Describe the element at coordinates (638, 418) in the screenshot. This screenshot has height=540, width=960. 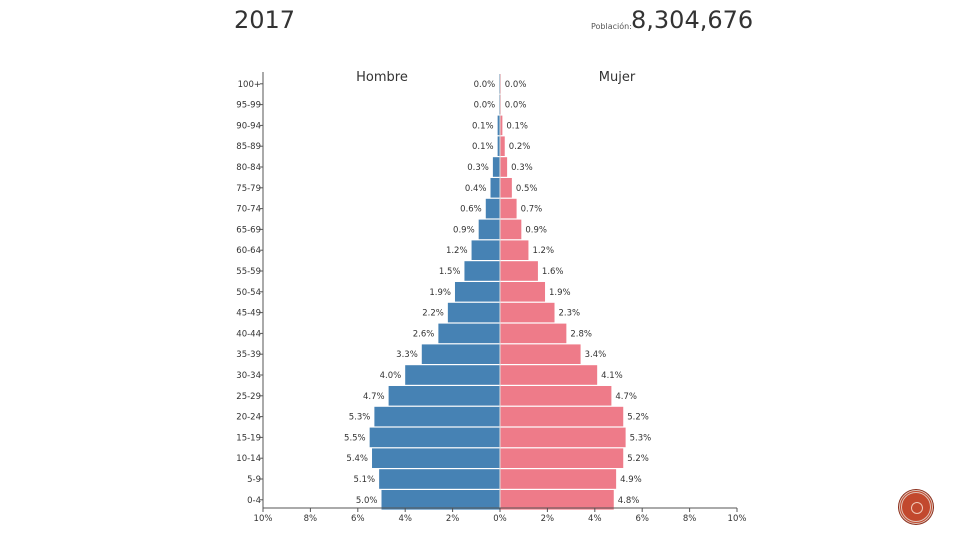
I see `label-mujer-20-24: 5.2%` at that location.